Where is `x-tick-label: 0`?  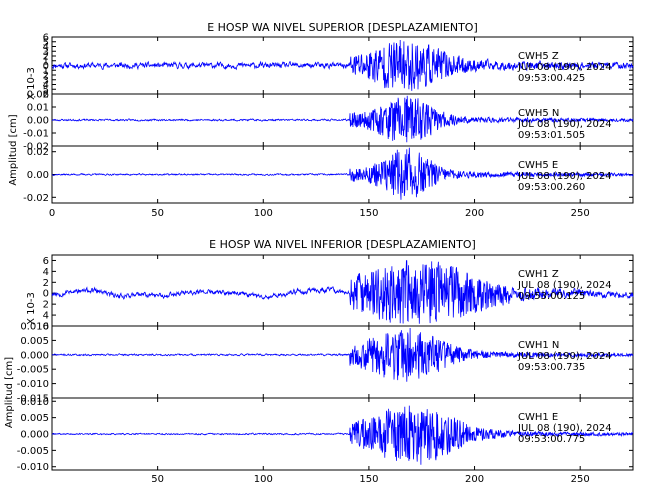
x-tick-label: 0 is located at coordinates (52, 213).